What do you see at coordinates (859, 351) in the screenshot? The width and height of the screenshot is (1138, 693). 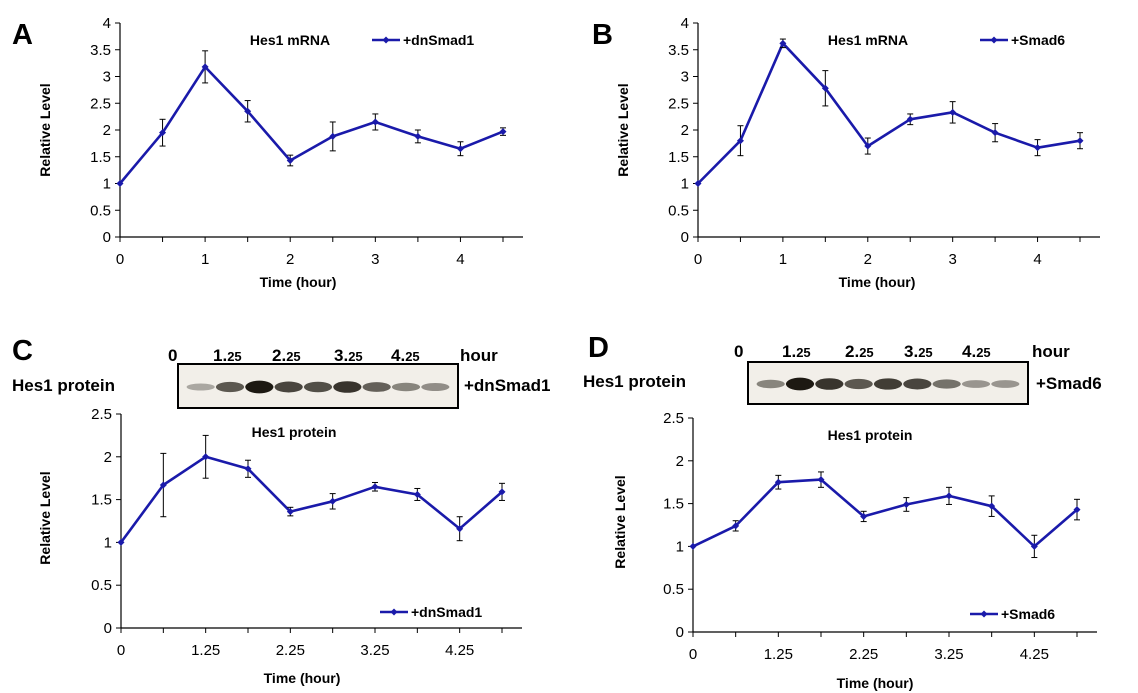 I see `lane-label-d-3: 2.25` at bounding box center [859, 351].